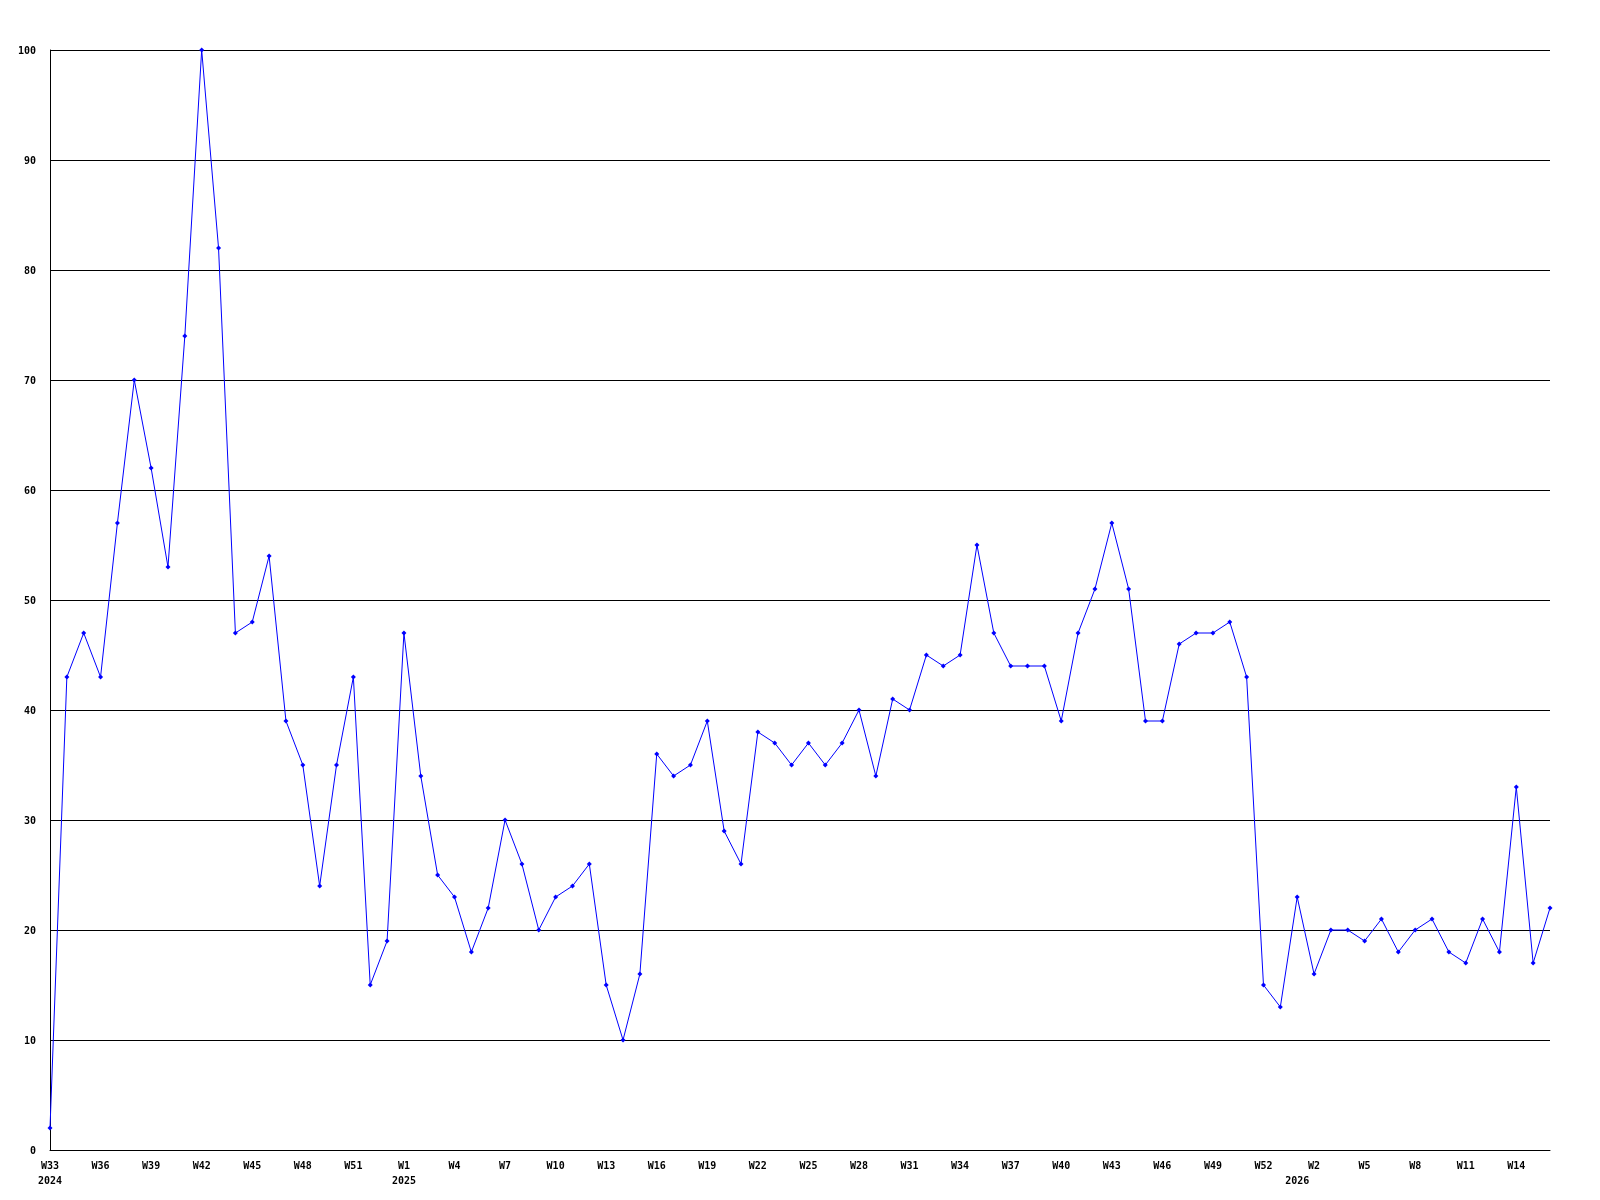  Describe the element at coordinates (1364, 1165) in the screenshot. I see `x-tick-label: W5` at that location.